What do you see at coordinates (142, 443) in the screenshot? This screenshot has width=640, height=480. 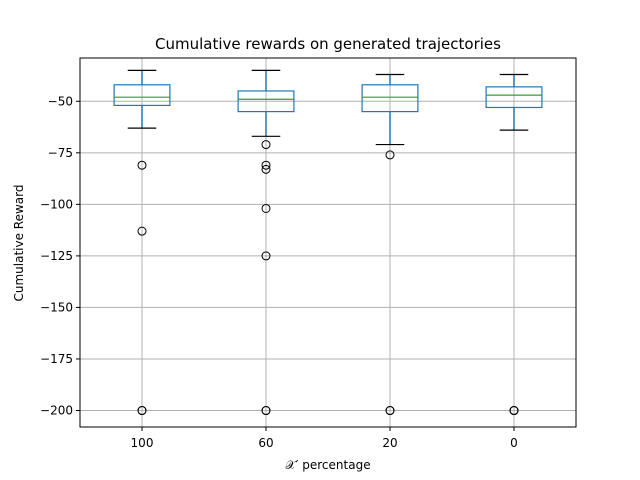 I see `x-tick-label: 100` at bounding box center [142, 443].